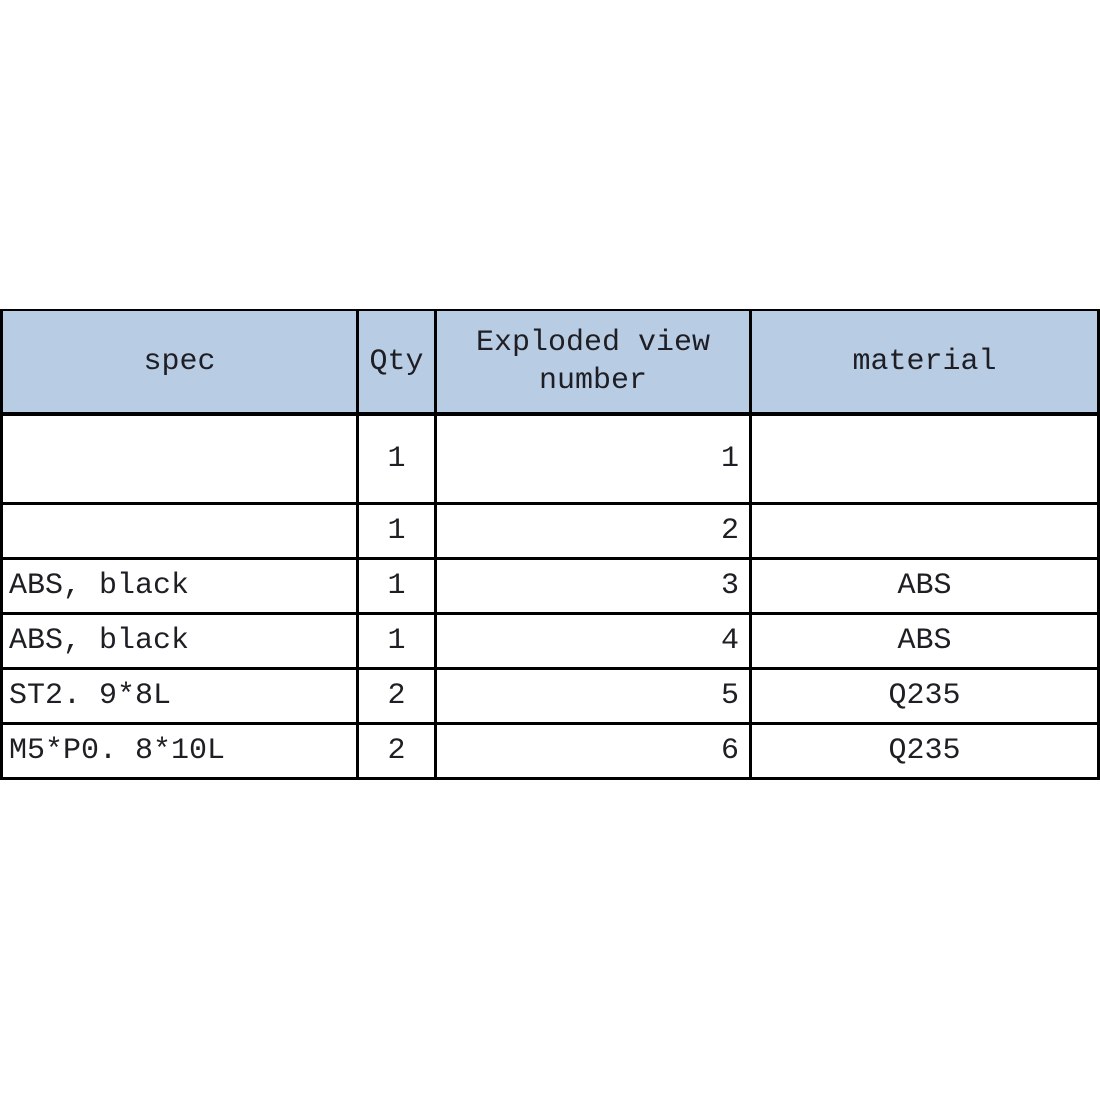 This screenshot has height=1100, width=1100. What do you see at coordinates (924, 362) in the screenshot?
I see `column-header-material: material` at bounding box center [924, 362].